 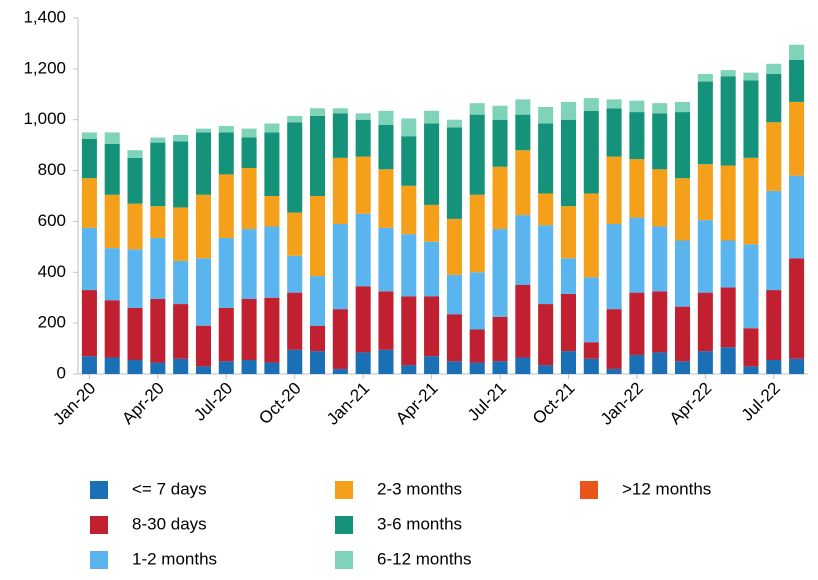 I want to click on legend-label: >12 months, so click(x=666, y=488).